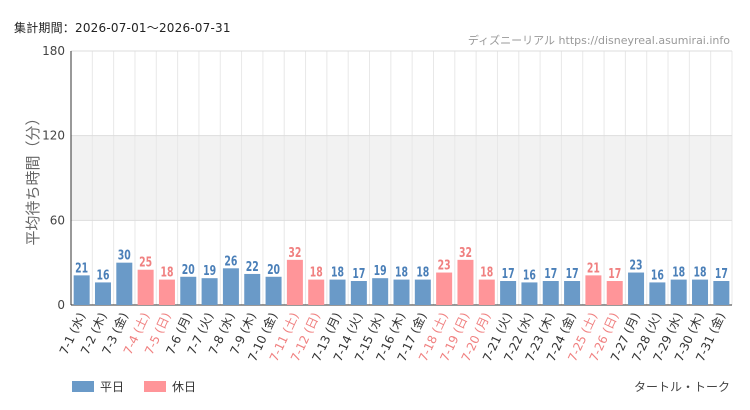  I want to click on period-label: 集計期間：2026-07-01～2026-07-31, so click(122, 28).